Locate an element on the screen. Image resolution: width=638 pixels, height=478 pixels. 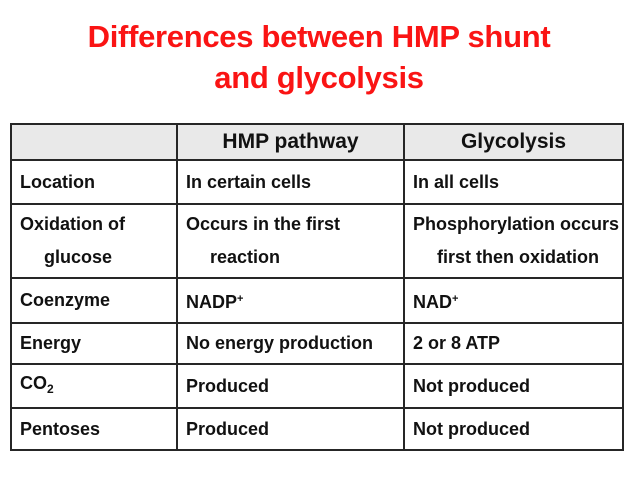
table-cell-line: 2 or 8 ATP is located at coordinates (457, 343).